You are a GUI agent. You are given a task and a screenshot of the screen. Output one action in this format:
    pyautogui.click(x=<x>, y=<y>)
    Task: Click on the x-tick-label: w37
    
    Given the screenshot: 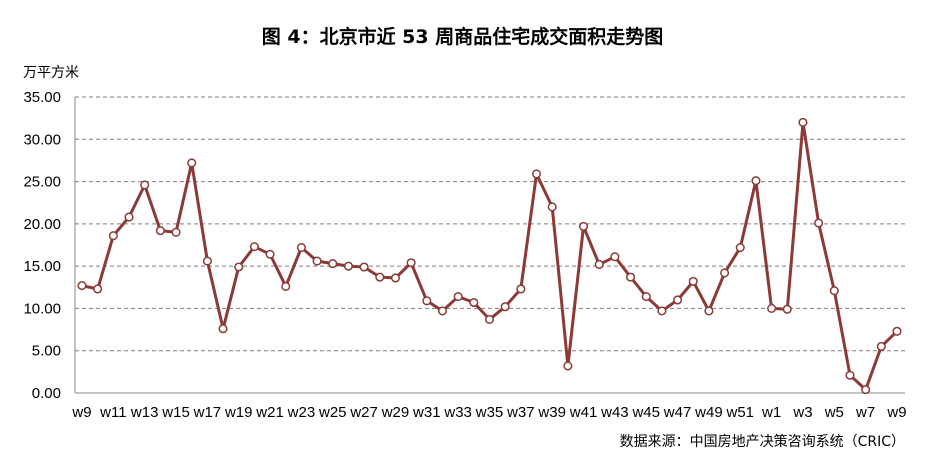 What is the action you would take?
    pyautogui.click(x=520, y=412)
    